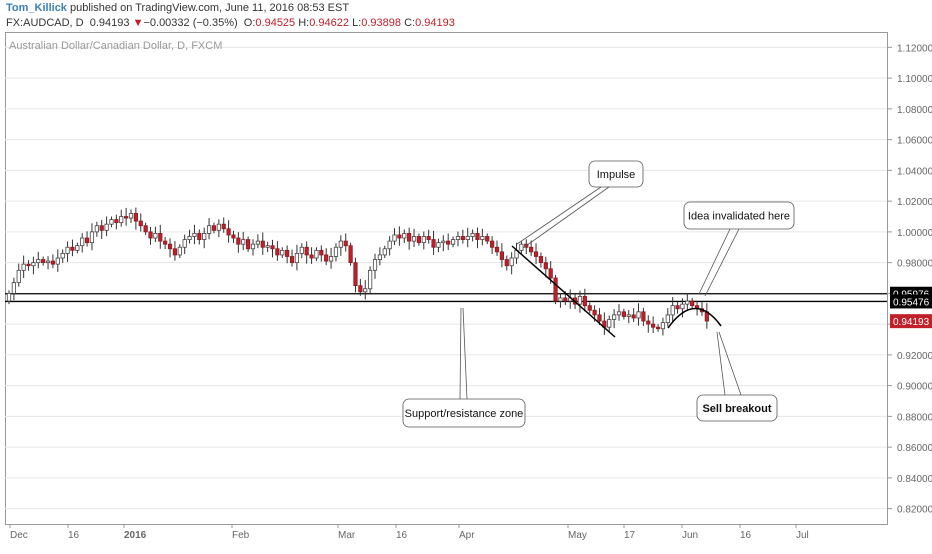 This screenshot has width=932, height=554. What do you see at coordinates (911, 321) in the screenshot?
I see `price-label-bg` at bounding box center [911, 321].